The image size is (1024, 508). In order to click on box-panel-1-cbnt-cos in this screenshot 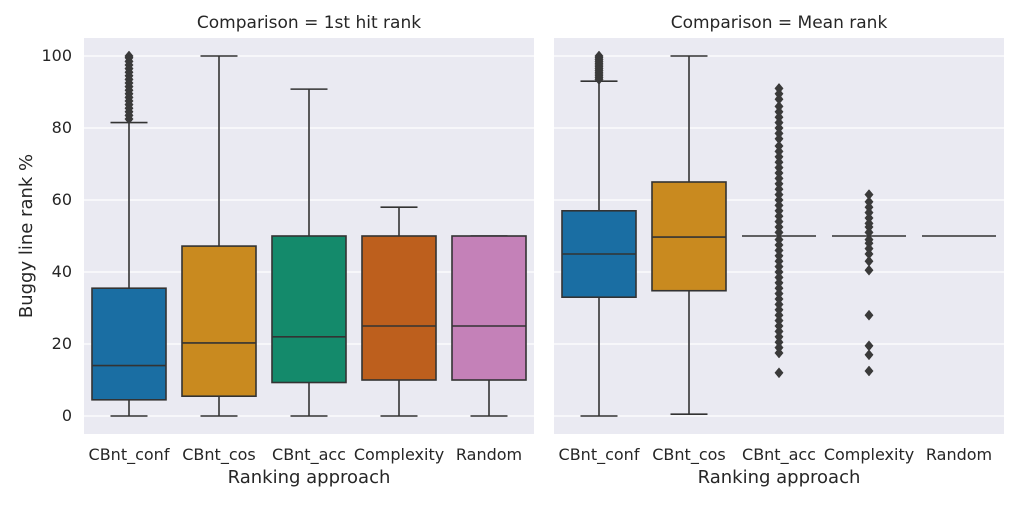, I will do `click(219, 321)`.